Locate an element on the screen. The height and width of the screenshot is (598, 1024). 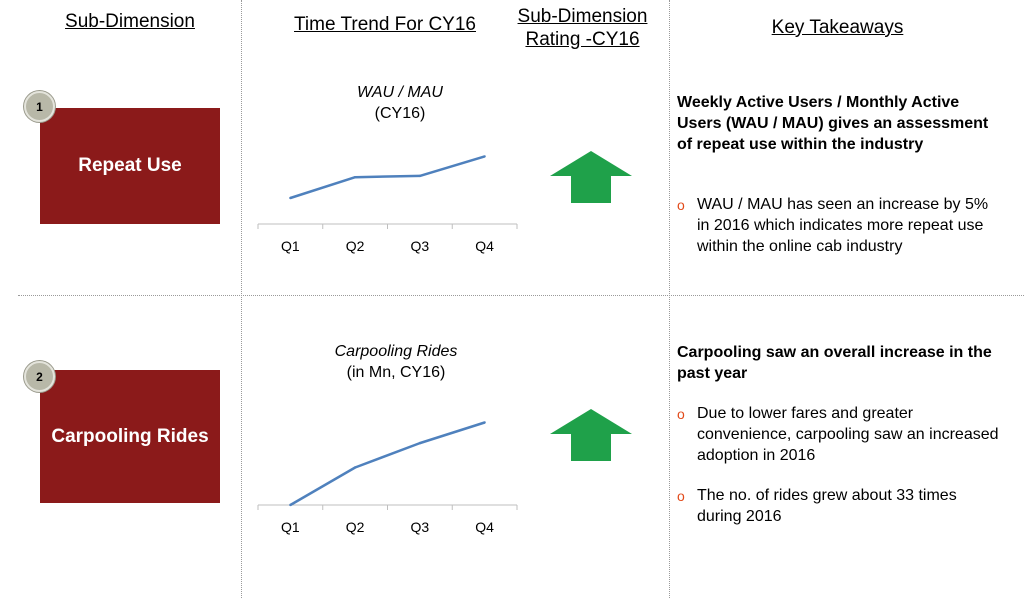
header-rating: Sub-Dimension Rating -CY16 is located at coordinates (582, 28).